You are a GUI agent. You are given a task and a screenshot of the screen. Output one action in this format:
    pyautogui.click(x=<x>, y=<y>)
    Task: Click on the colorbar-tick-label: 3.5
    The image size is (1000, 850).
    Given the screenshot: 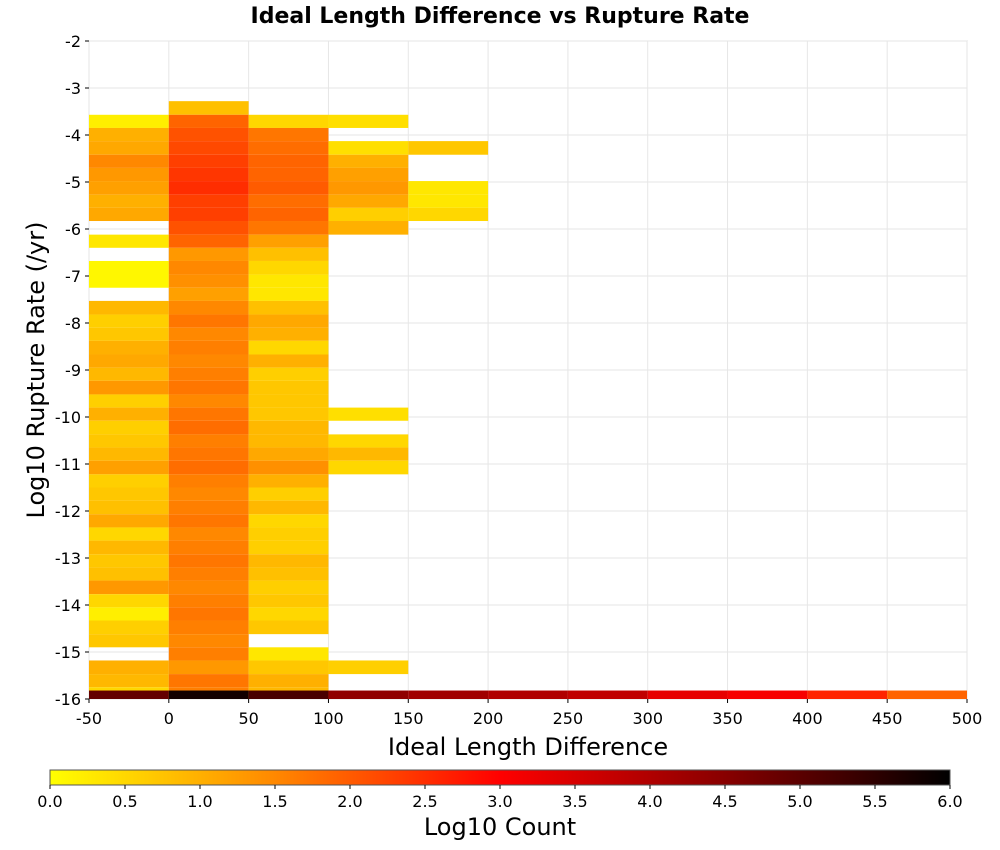 What is the action you would take?
    pyautogui.click(x=574, y=801)
    